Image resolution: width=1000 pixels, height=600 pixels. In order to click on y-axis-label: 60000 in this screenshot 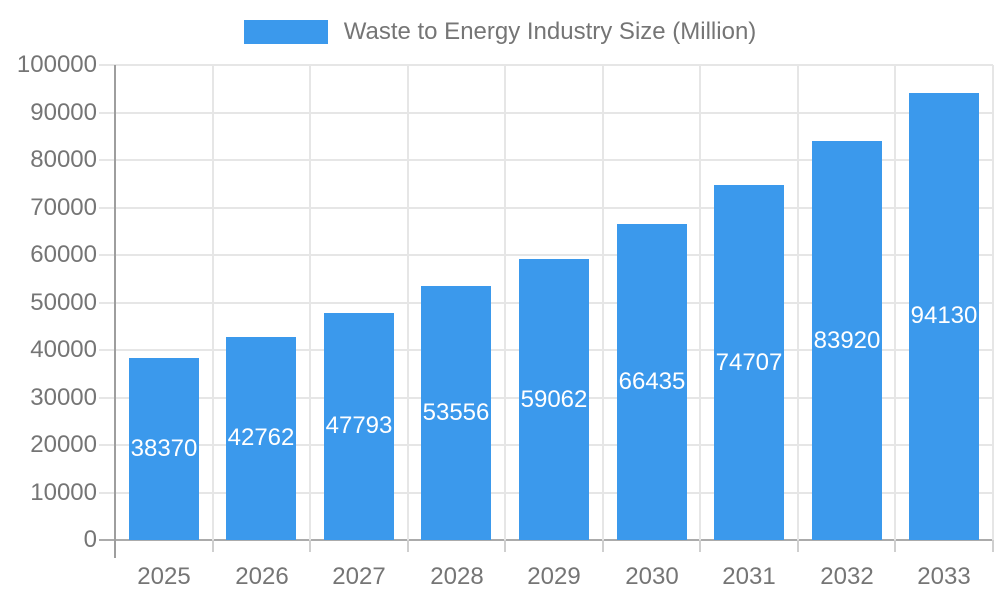, I will do `click(63, 254)`.